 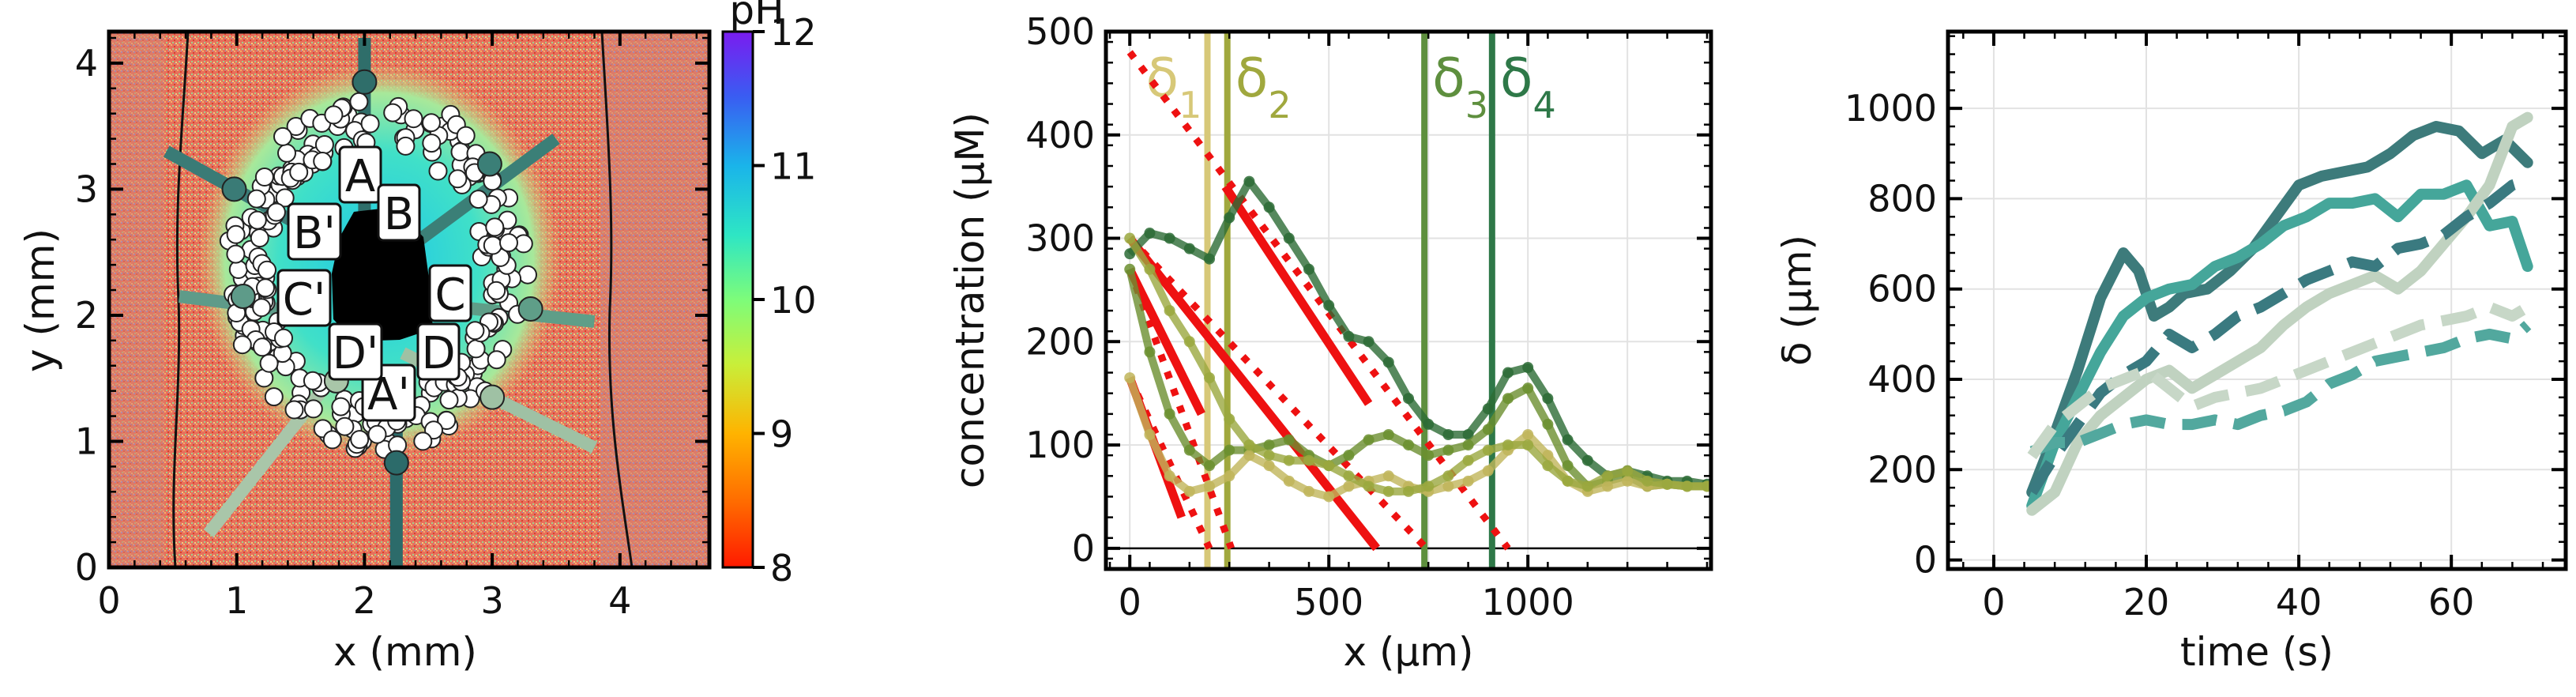 I want to click on delta-subscript: 2, so click(x=1279, y=105).